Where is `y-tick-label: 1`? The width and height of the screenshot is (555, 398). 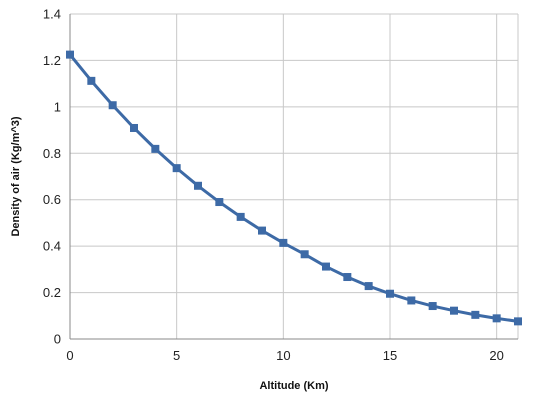 y-tick-label: 1 is located at coordinates (57, 106).